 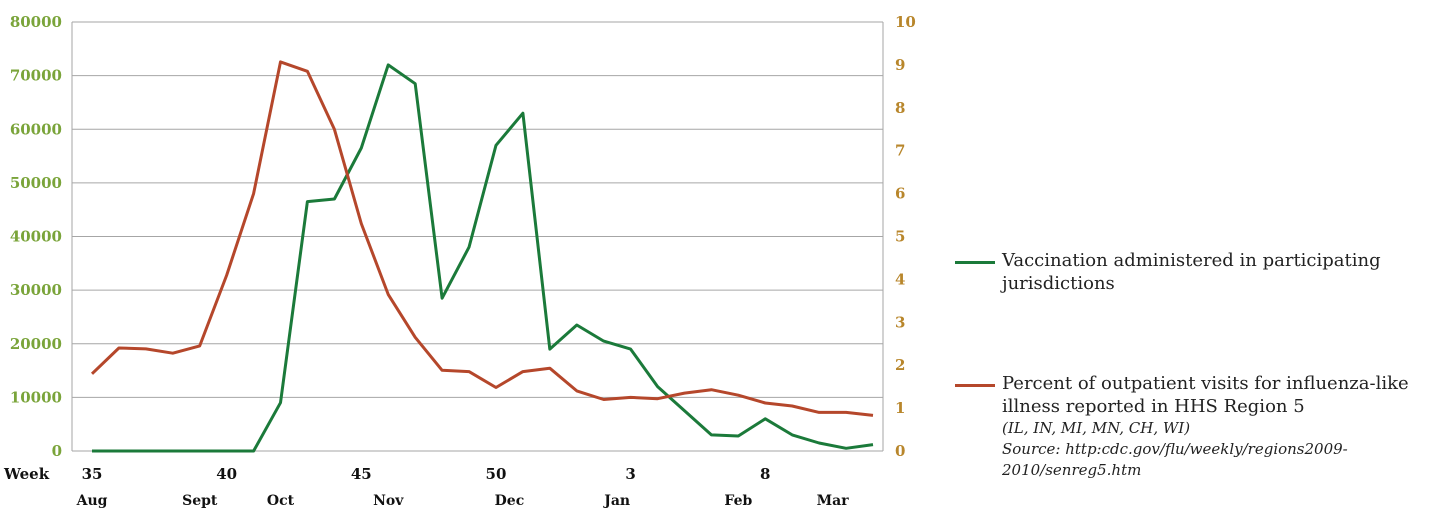 I want to click on x-tick-label: 40, so click(x=226, y=474).